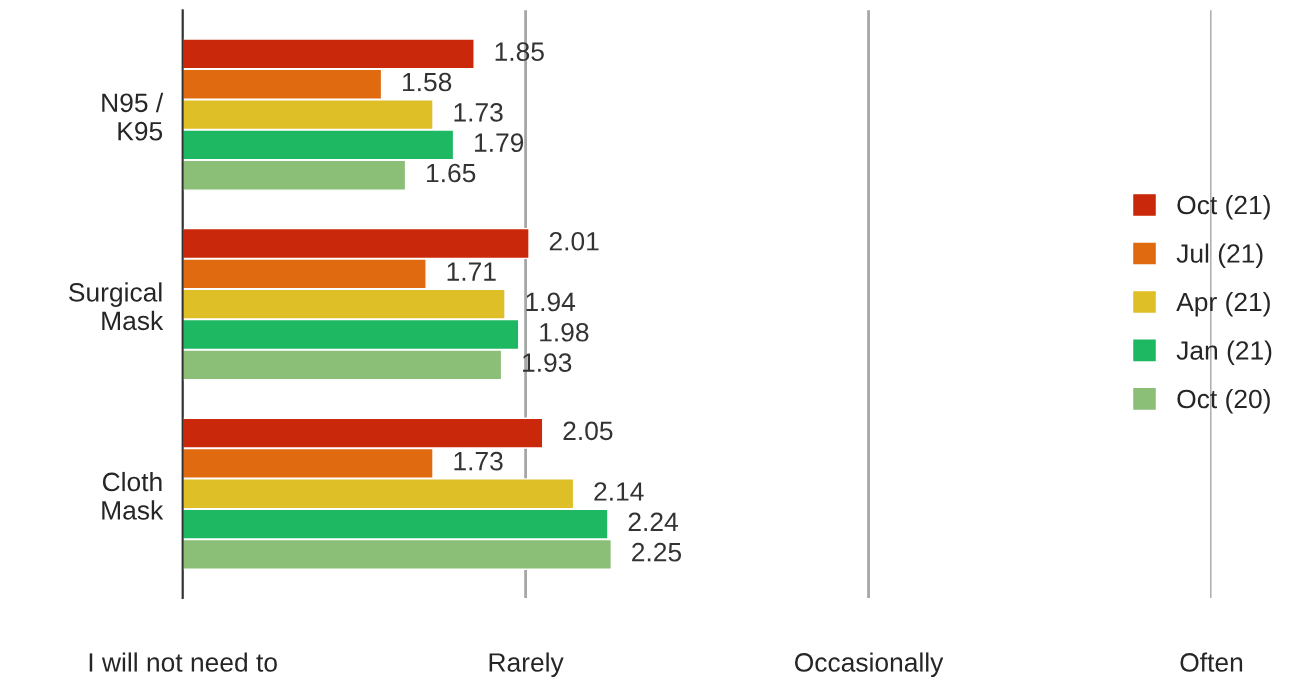  What do you see at coordinates (1211, 662) in the screenshot?
I see `text: Often` at bounding box center [1211, 662].